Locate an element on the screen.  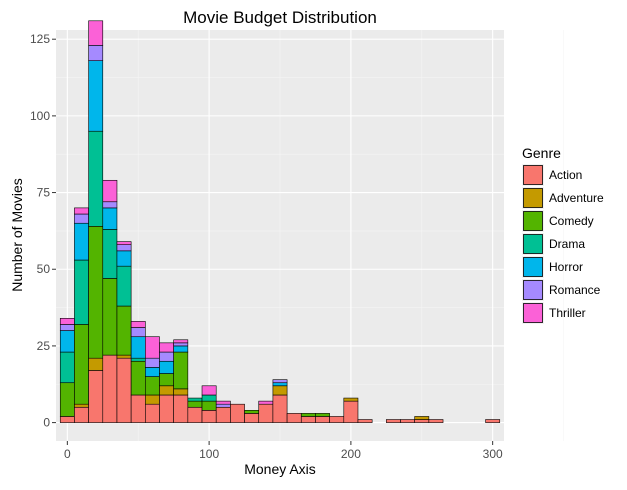
bar-segment-comedy: Comedy: 3 is located at coordinates (209, 405).